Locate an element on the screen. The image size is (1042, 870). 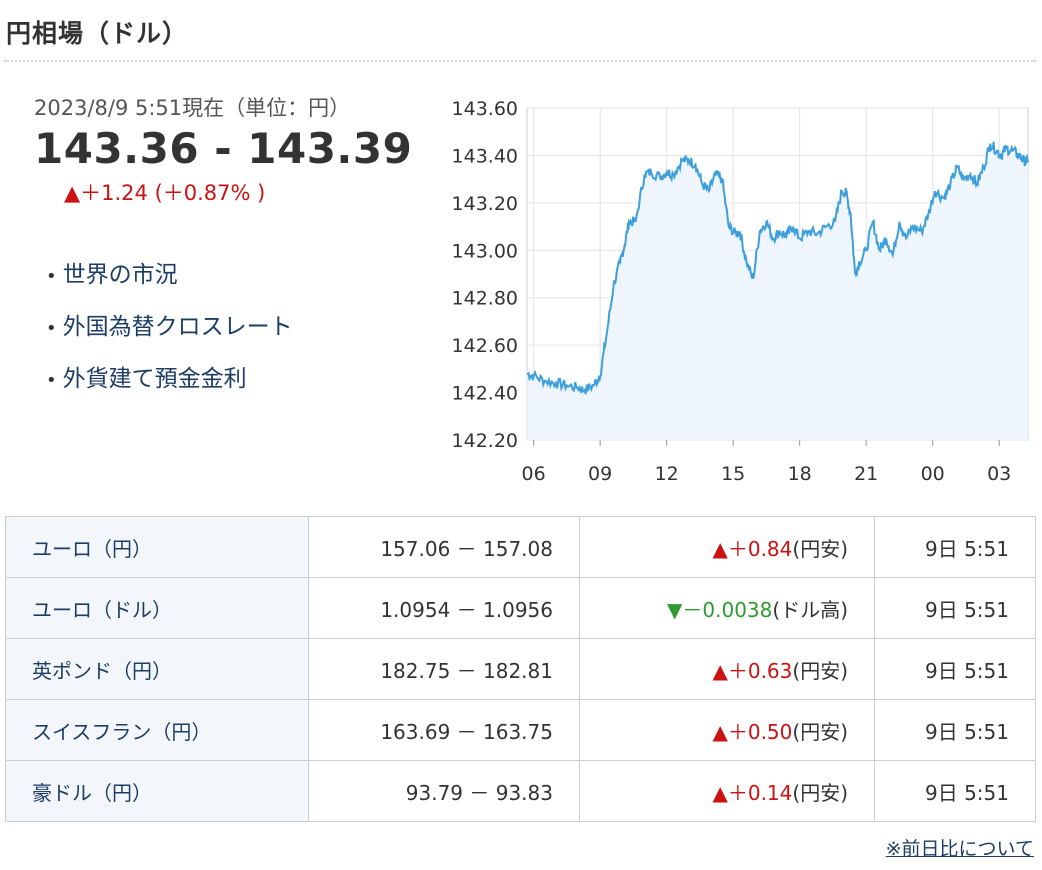
link-world-markets: 世界の市況 is located at coordinates (120, 275).